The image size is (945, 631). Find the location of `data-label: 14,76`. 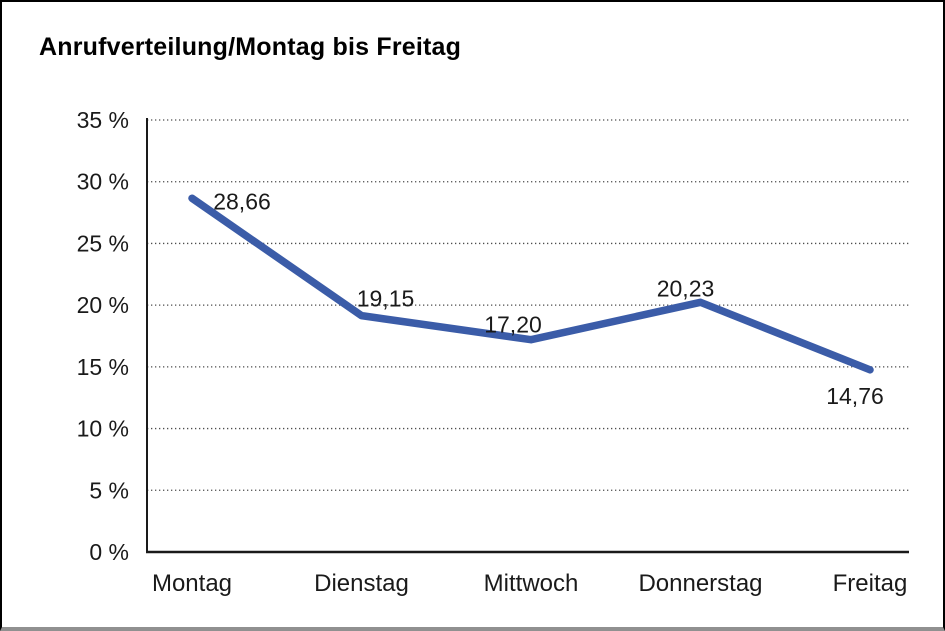

data-label: 14,76 is located at coordinates (855, 396).